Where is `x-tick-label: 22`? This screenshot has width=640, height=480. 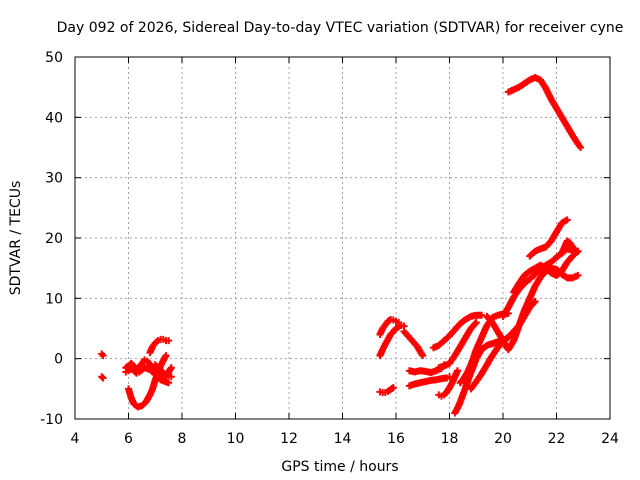
x-tick-label: 22 is located at coordinates (557, 439).